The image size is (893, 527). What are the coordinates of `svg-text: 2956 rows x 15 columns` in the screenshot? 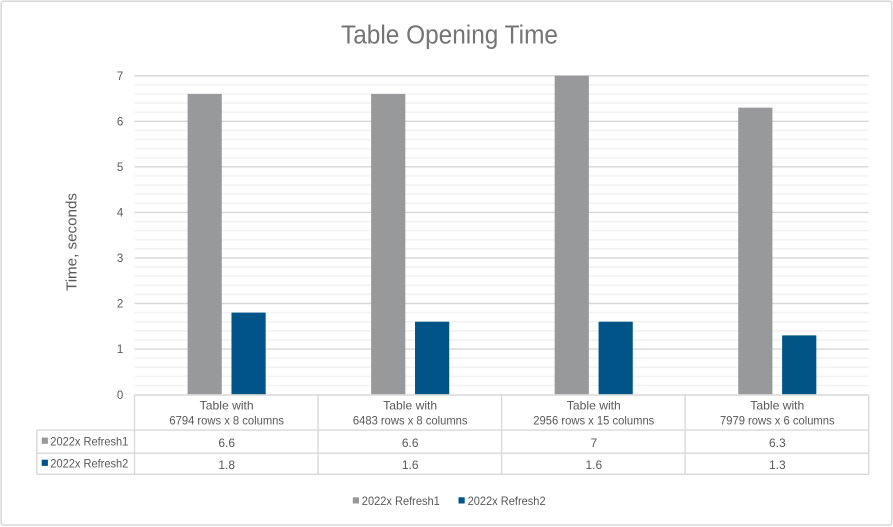 It's located at (593, 420).